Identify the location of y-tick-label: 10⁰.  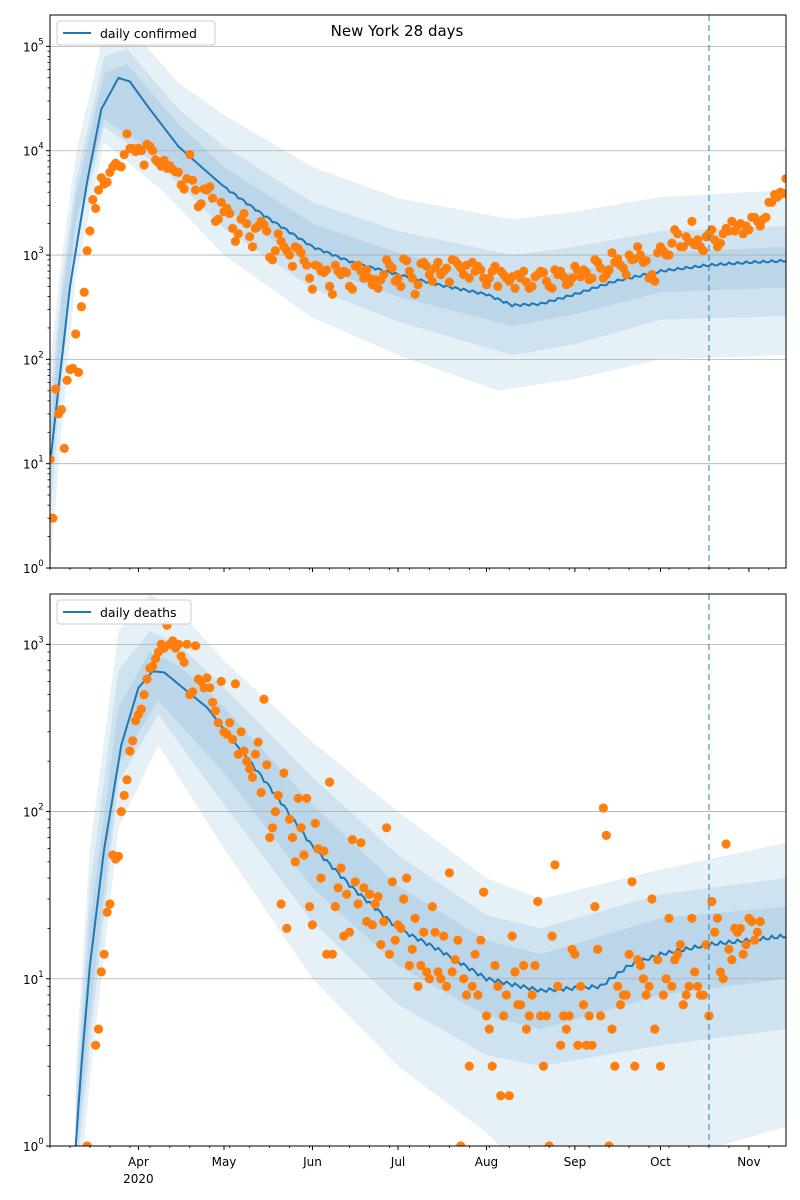
(33, 1145).